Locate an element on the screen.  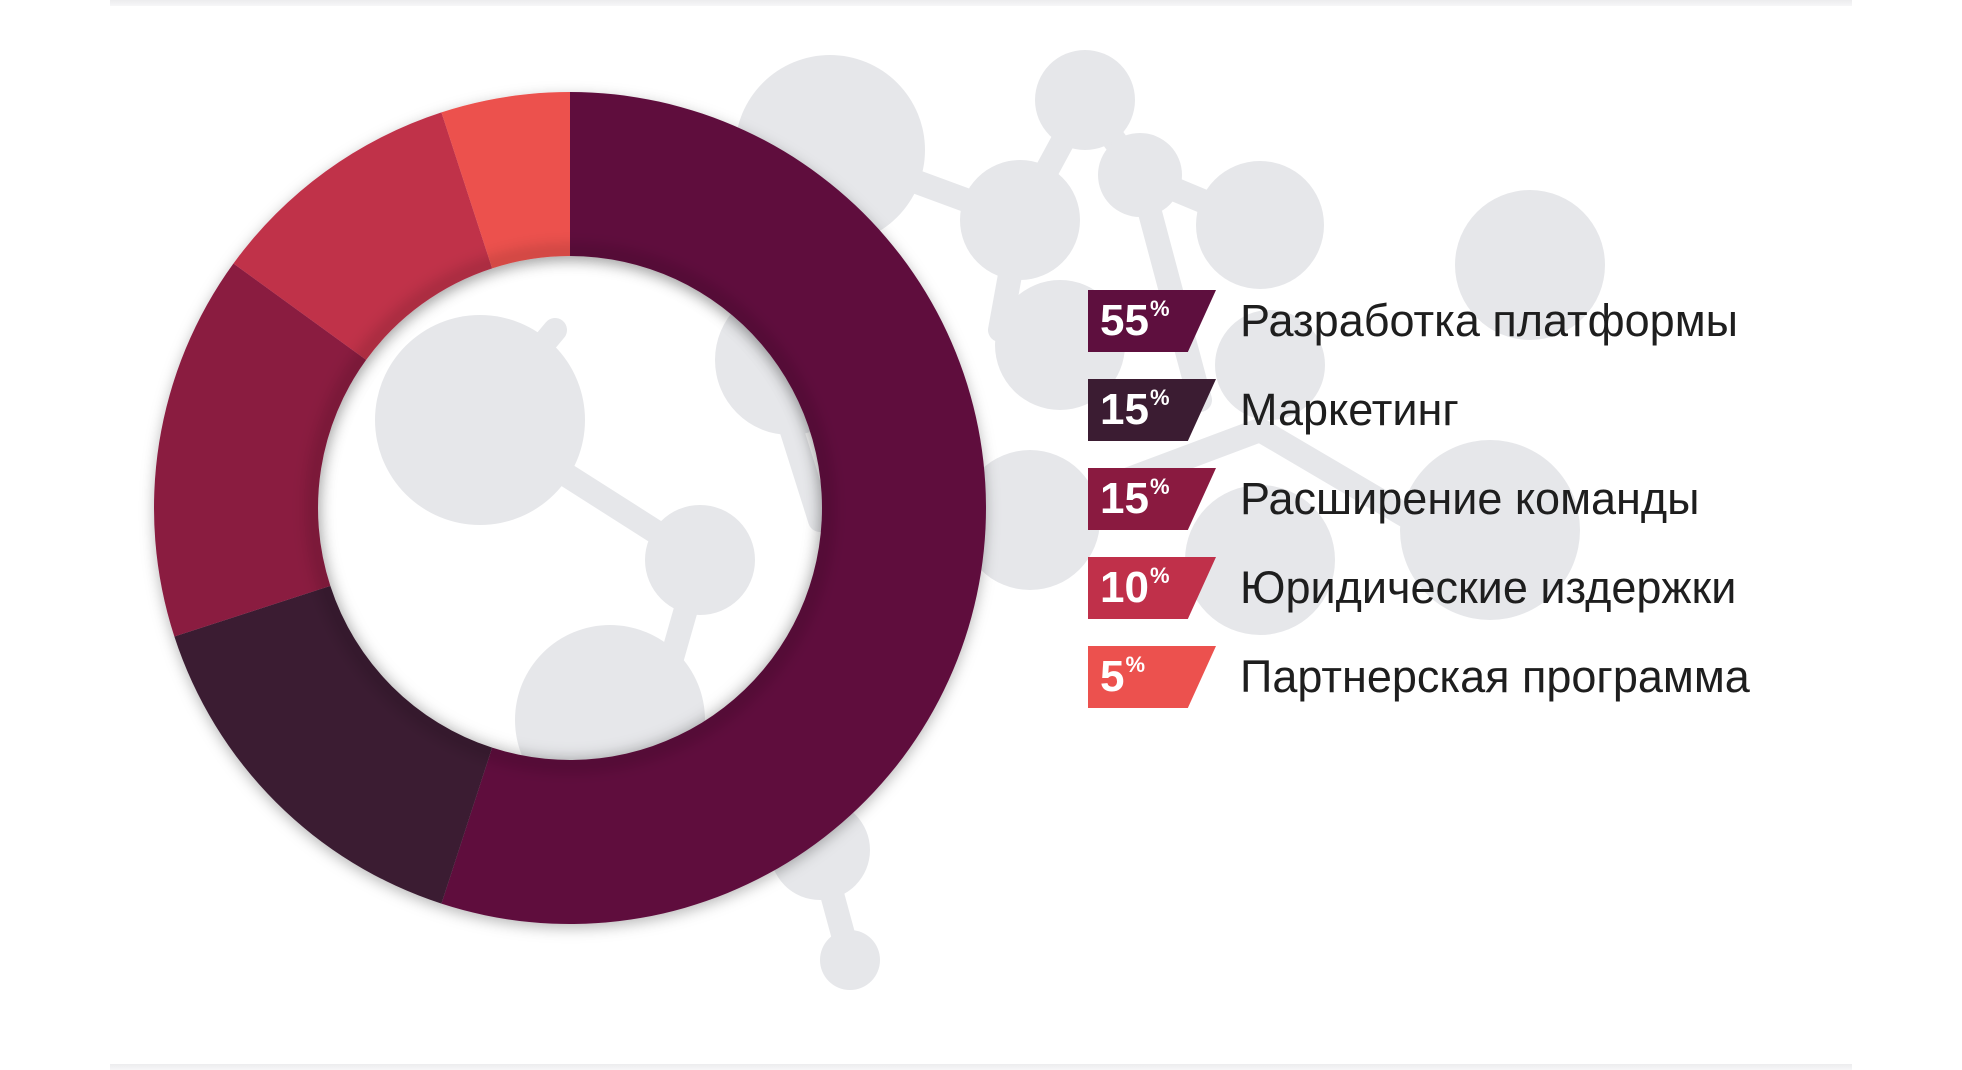
legend-item: 55% Разработка платформы is located at coordinates (1419, 321).